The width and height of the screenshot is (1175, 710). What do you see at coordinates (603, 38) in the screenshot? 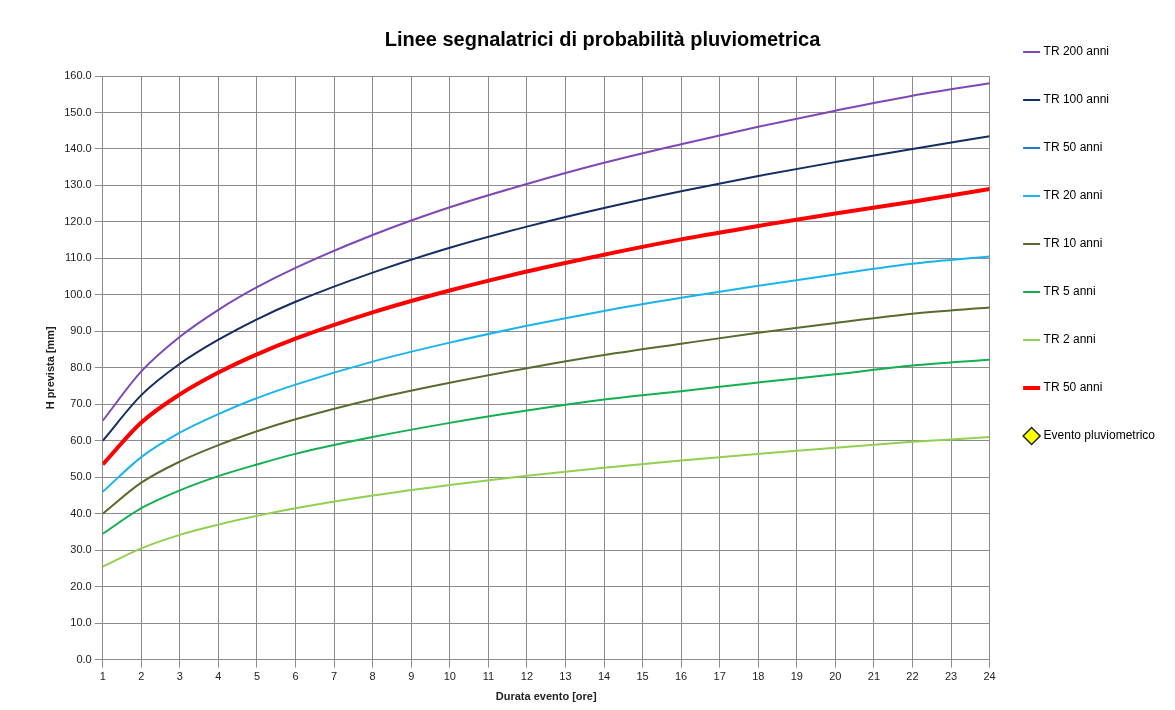
I see `chart-title: Linee segnalatrici di probabilità pluviometrica` at bounding box center [603, 38].